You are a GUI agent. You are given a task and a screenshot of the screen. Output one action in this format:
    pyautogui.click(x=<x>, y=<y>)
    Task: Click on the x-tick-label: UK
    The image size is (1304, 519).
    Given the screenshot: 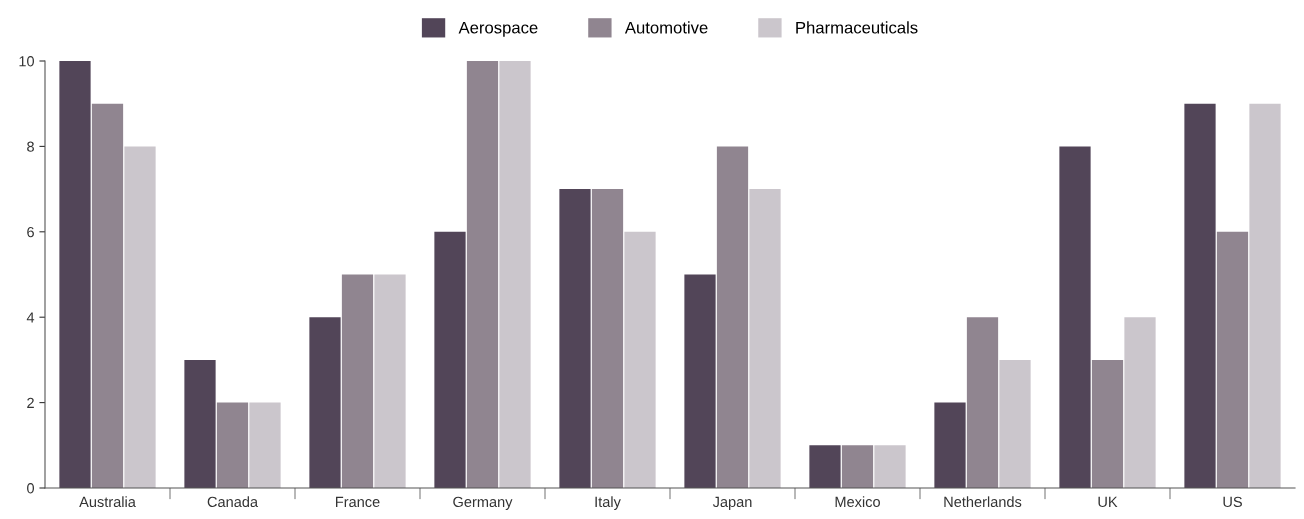 What is the action you would take?
    pyautogui.click(x=1108, y=502)
    